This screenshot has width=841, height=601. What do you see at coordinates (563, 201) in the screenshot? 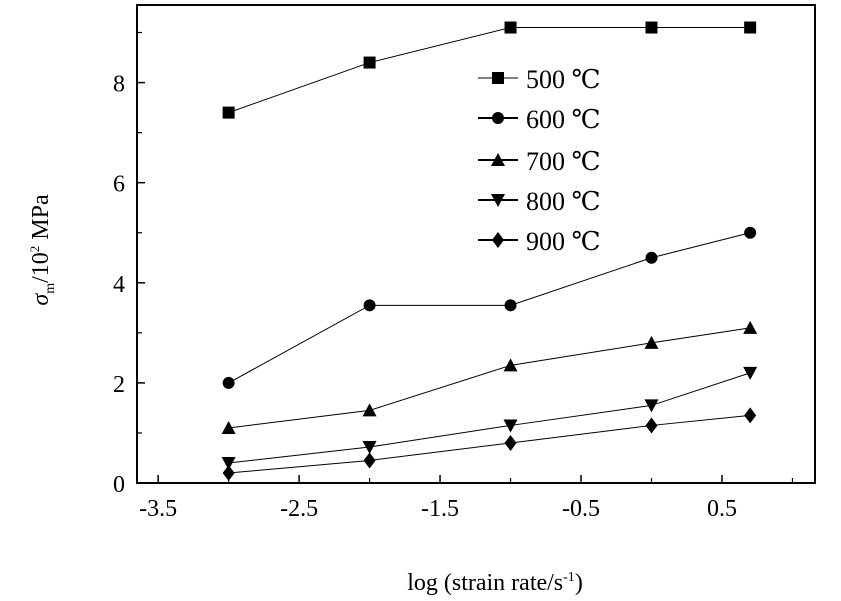
I see `legend-label: 800 ℃` at bounding box center [563, 201].